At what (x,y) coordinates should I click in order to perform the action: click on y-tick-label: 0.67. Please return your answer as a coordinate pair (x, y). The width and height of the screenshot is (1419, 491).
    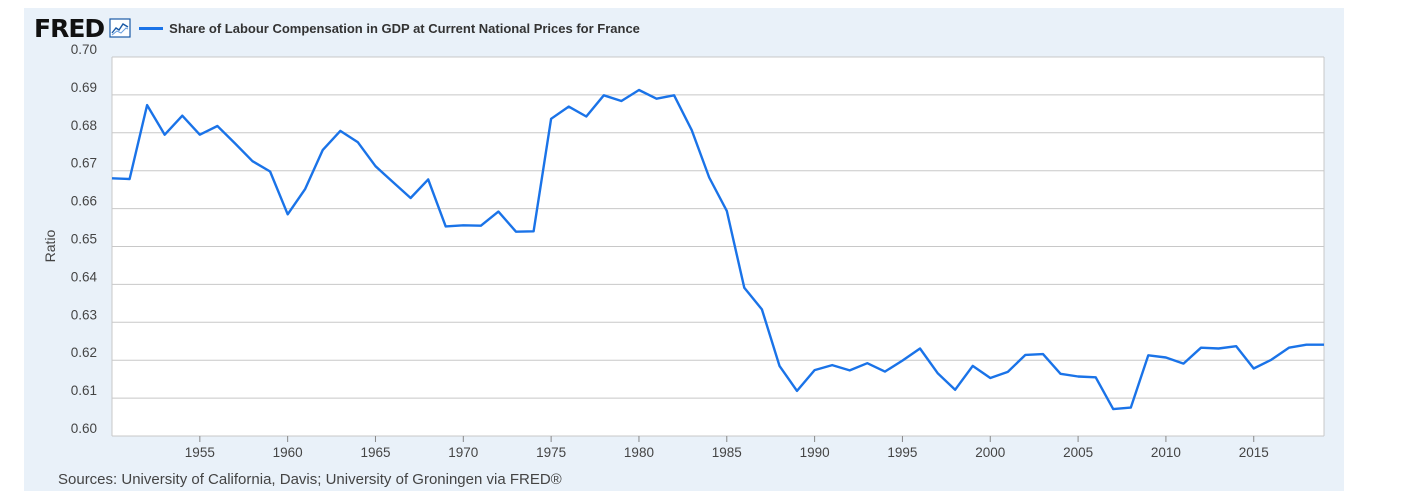
    Looking at the image, I should click on (84, 163).